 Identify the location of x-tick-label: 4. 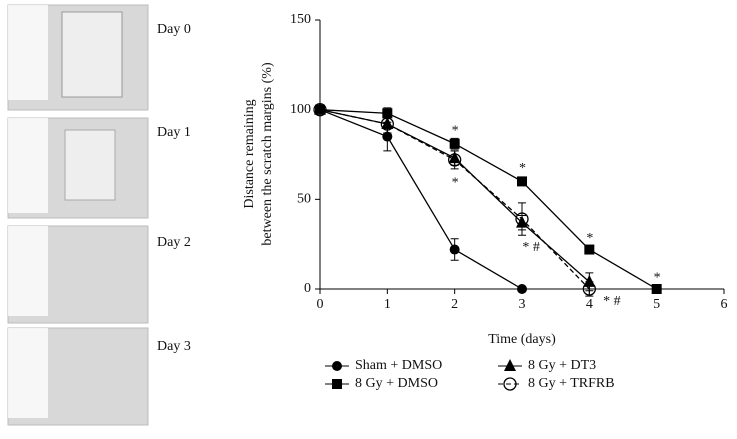
(589, 304).